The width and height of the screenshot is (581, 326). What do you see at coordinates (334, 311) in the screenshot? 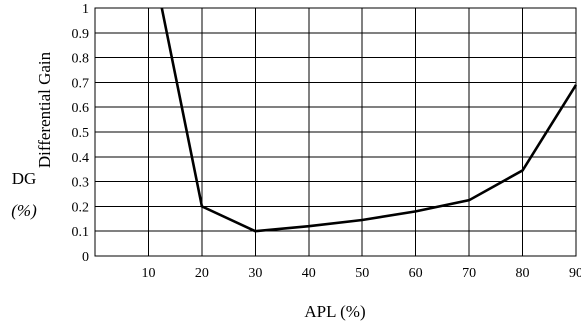
I see `x-axis-label: APL (%)` at bounding box center [334, 311].